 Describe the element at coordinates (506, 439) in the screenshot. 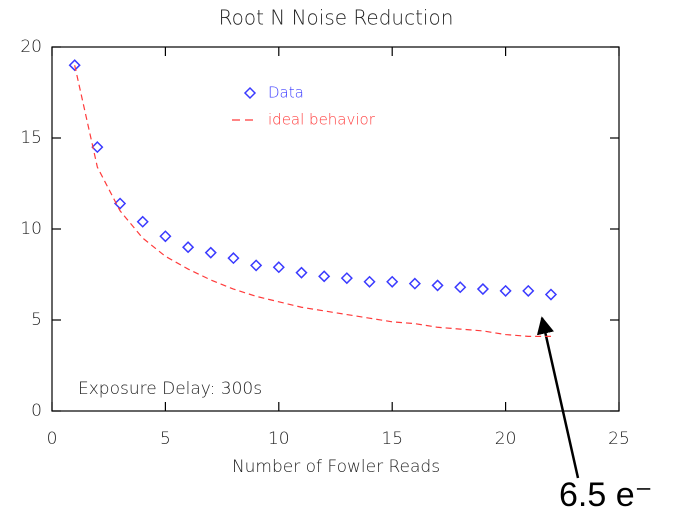

I see `x-tick-label: 20` at that location.